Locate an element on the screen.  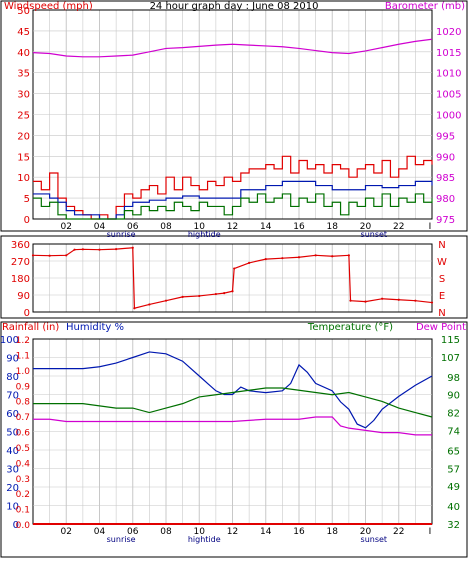
x-tick-label: 06 is located at coordinates (133, 227).